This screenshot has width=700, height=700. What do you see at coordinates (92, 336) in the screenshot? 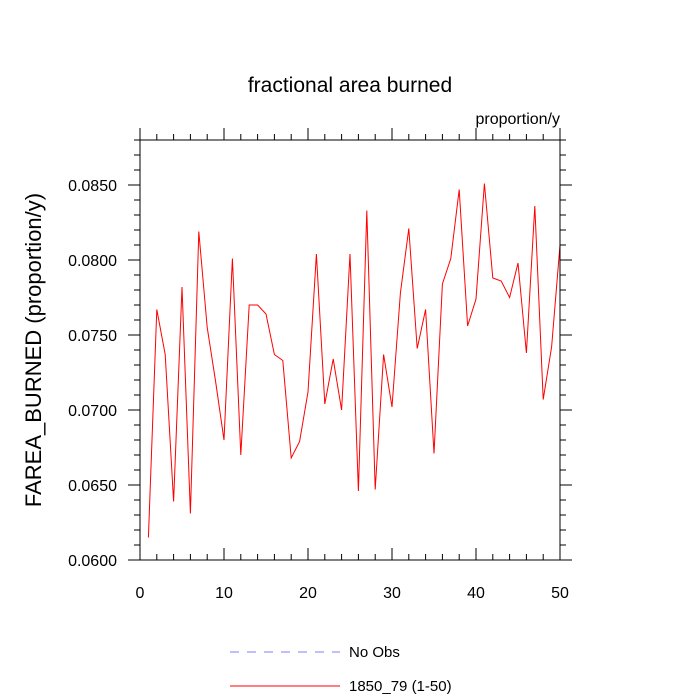
I see `y-tick-label: 0.0750` at bounding box center [92, 336].